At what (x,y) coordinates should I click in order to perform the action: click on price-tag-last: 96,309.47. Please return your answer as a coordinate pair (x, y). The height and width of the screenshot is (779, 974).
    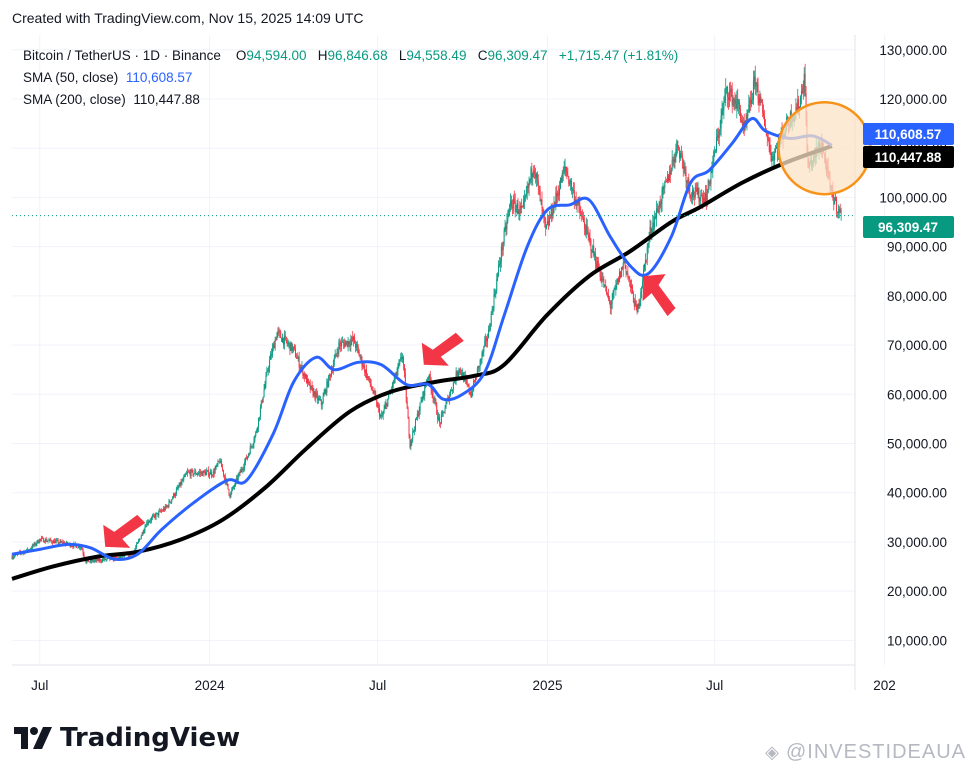
    Looking at the image, I should click on (908, 227).